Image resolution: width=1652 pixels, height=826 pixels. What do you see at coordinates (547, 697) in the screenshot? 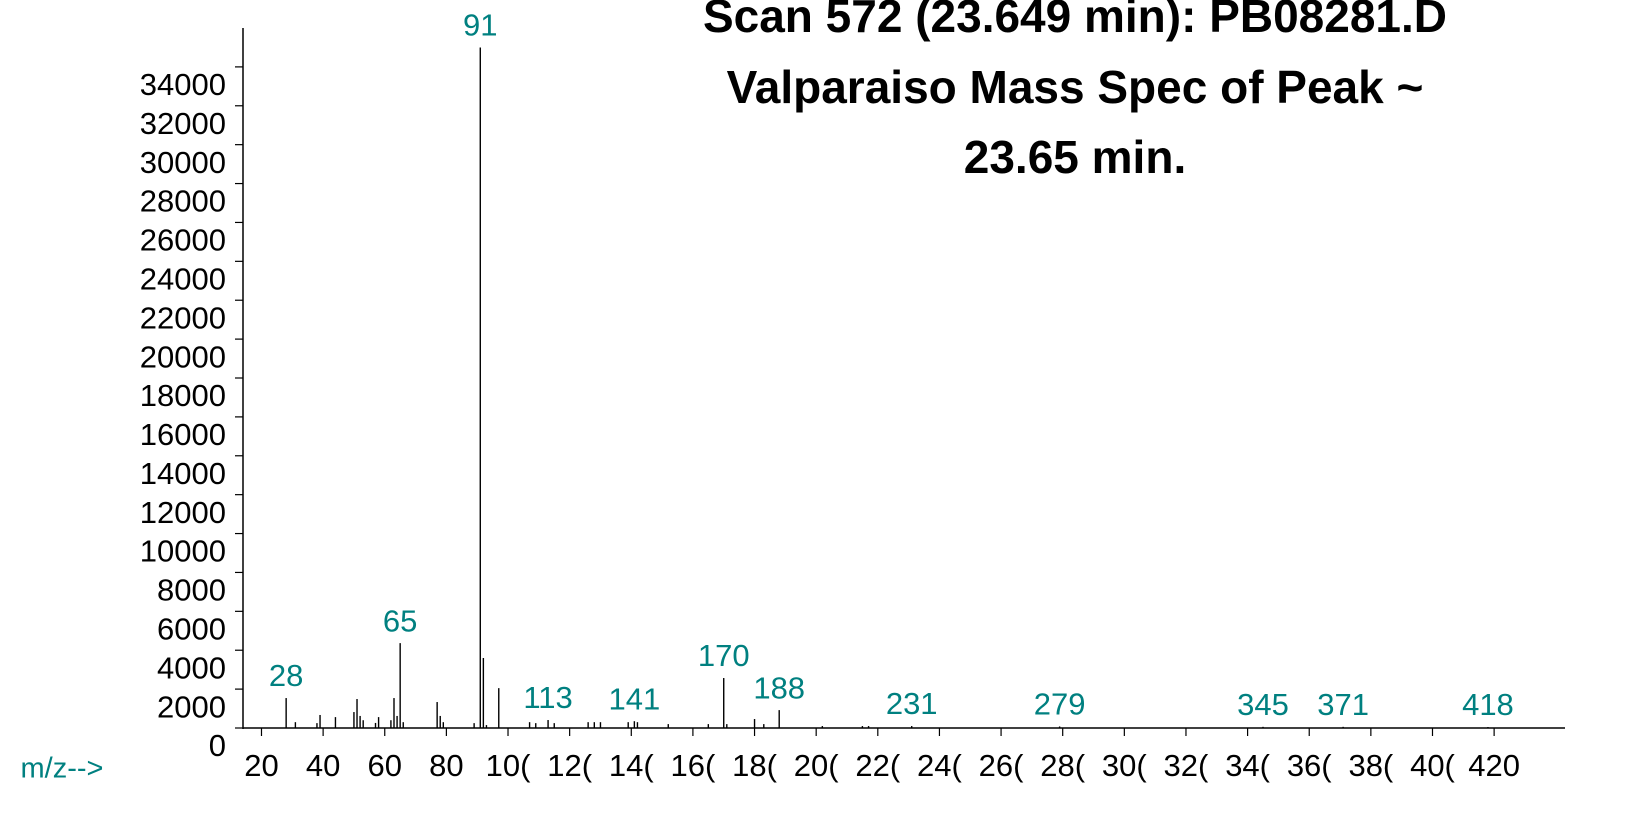
I see `peak-label: 113` at bounding box center [547, 697].